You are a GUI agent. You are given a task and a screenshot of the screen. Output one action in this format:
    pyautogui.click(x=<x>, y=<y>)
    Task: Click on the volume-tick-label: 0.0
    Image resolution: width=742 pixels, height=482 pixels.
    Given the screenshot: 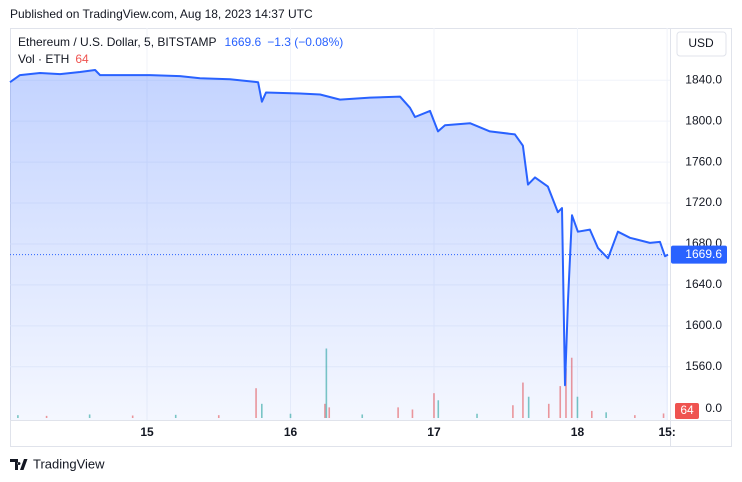 What is the action you would take?
    pyautogui.click(x=713, y=408)
    